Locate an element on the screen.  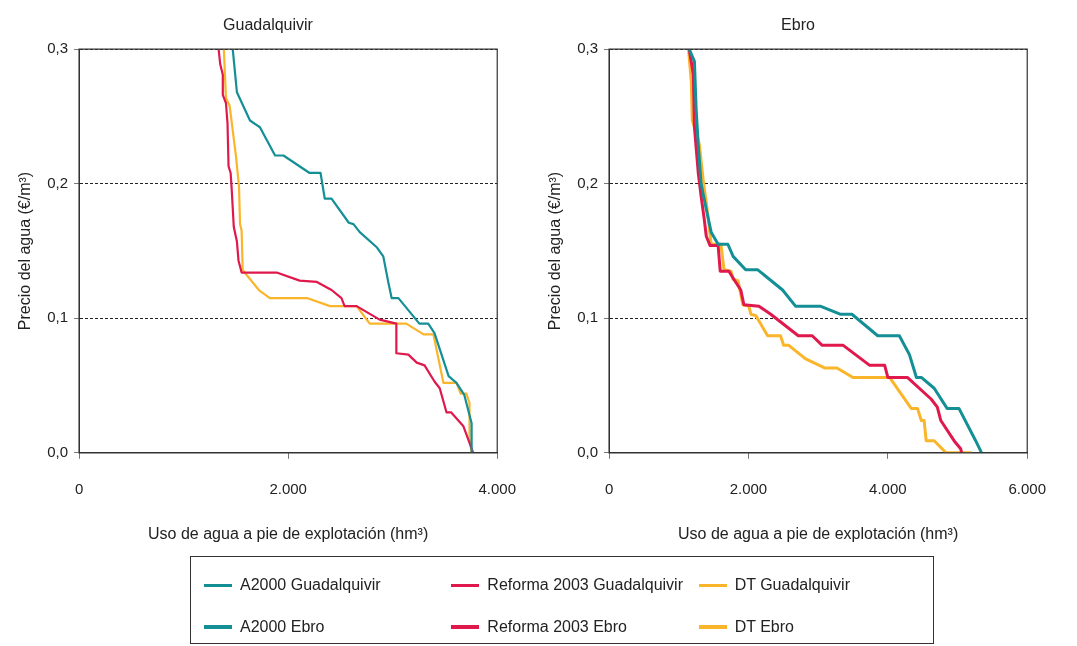
chart-title: Guadalquivir is located at coordinates (268, 25).